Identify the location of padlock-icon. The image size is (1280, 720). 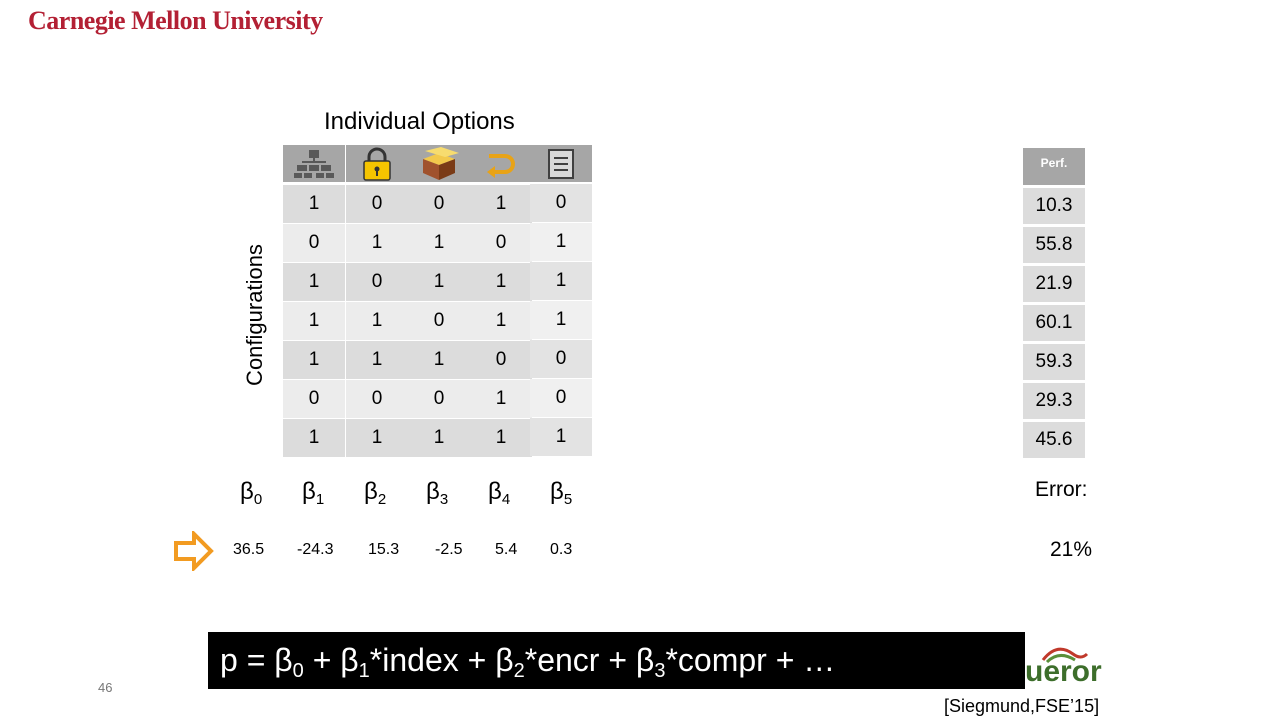
(377, 163).